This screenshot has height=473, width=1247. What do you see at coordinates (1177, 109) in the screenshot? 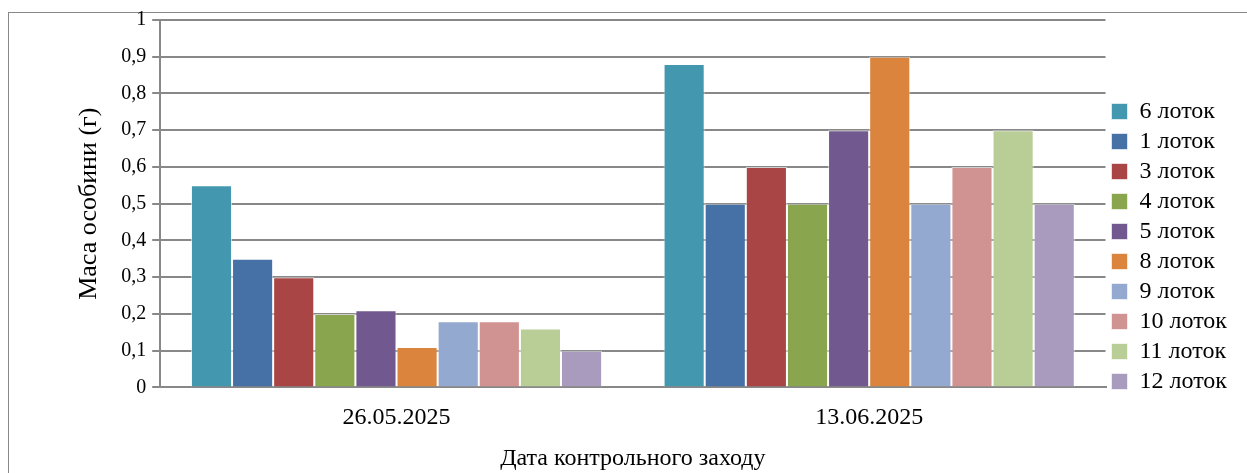
I see `legend-label: 6 лоток` at bounding box center [1177, 109].